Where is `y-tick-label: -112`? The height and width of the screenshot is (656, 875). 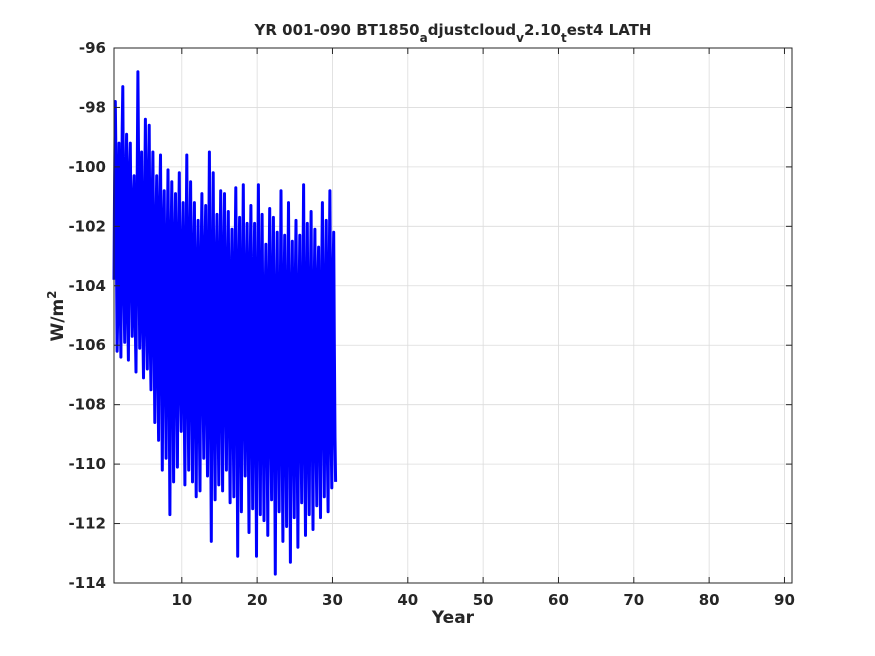 y-tick-label: -112 is located at coordinates (87, 524).